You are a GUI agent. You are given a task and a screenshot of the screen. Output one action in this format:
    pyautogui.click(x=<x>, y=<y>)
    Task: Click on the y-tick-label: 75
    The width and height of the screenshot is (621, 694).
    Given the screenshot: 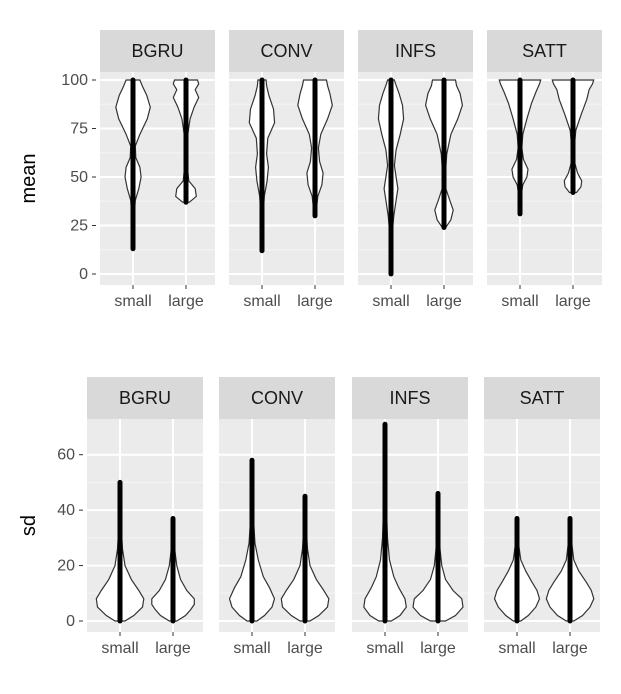 What is the action you would take?
    pyautogui.click(x=79, y=129)
    